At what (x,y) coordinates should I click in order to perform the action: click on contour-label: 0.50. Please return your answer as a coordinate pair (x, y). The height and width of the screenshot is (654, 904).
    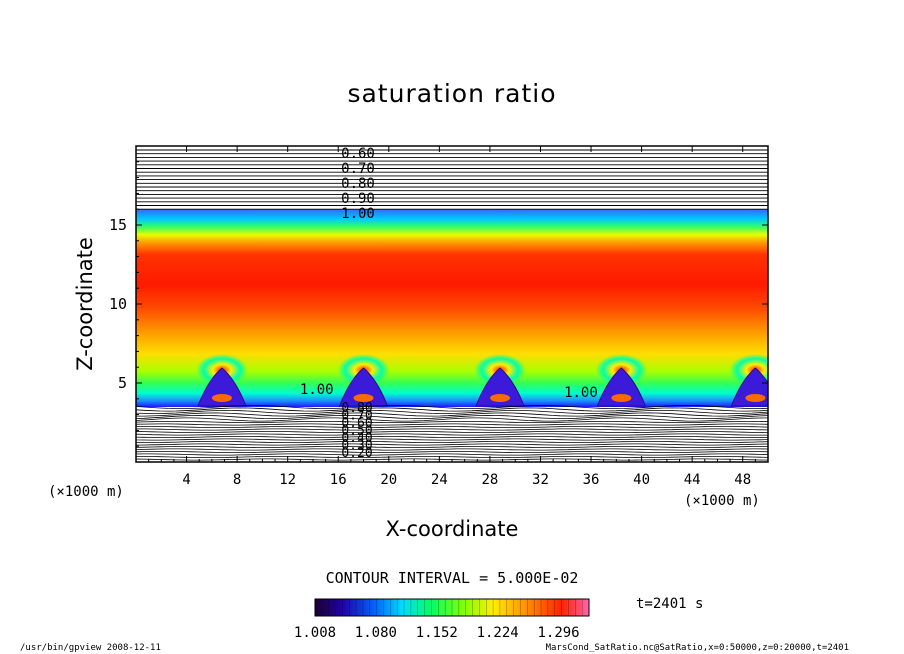
    Looking at the image, I should click on (356, 431).